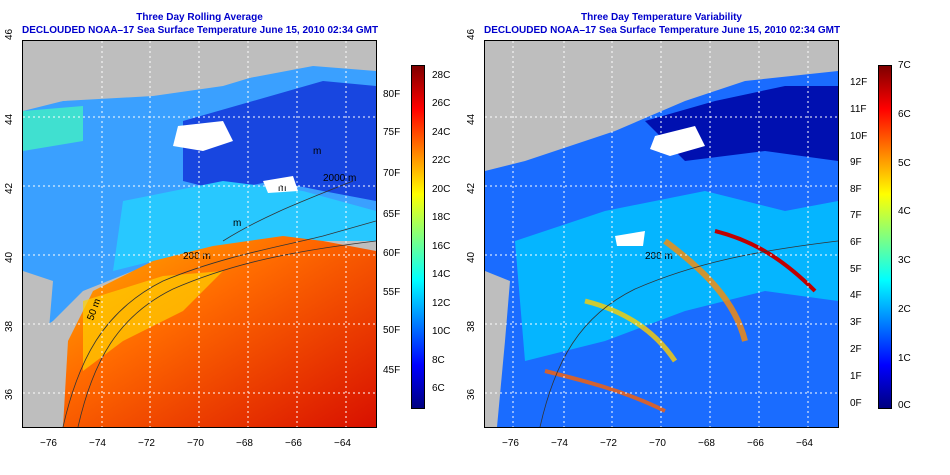  Describe the element at coordinates (856, 162) in the screenshot. I see `right-cbar-f-9: 9F` at that location.